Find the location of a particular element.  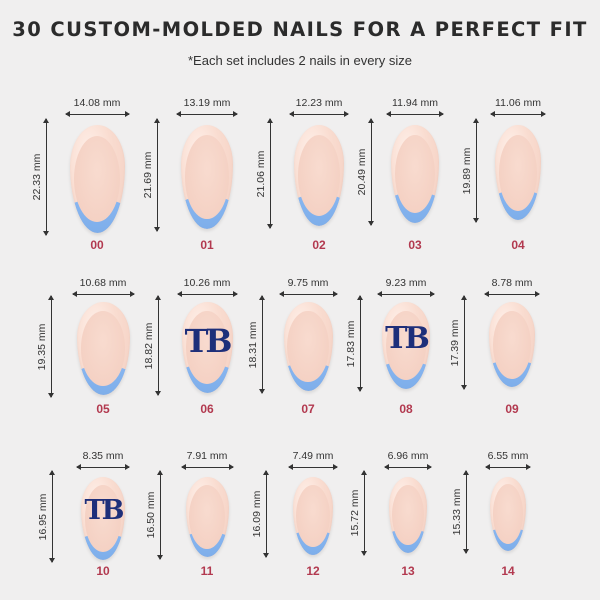

nail-size-code: 01 is located at coordinates (207, 245).